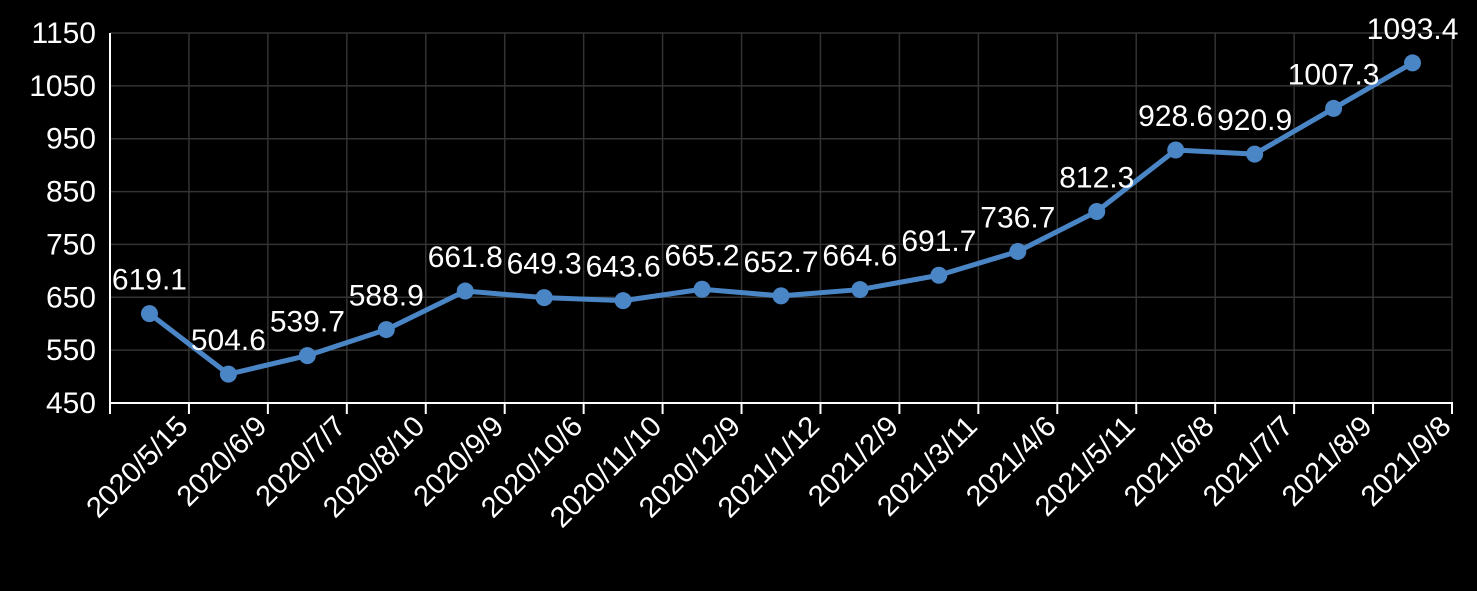  I want to click on data-point-label: 736.7, so click(1017, 217).